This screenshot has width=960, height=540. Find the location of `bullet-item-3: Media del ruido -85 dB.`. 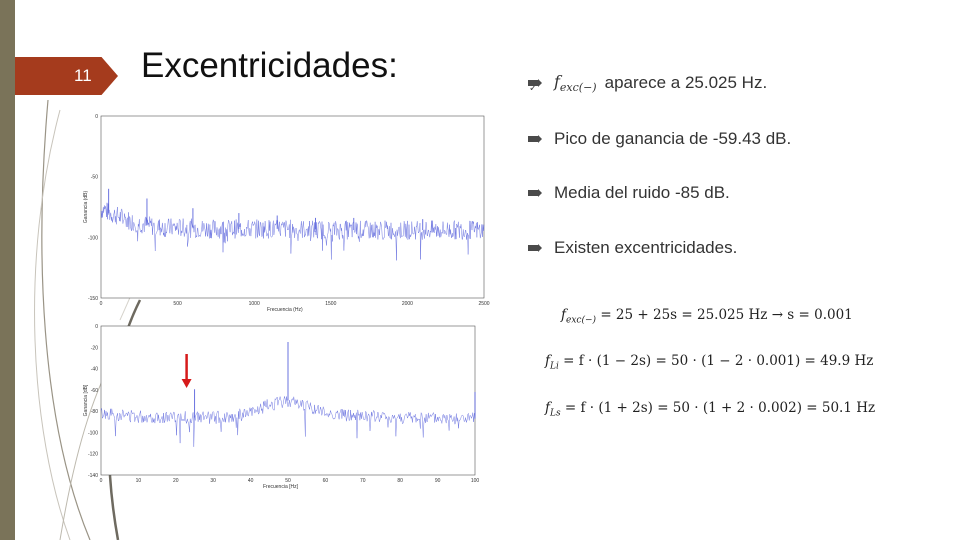

bullet-item-3: Media del ruido -85 dB. is located at coordinates (629, 193).